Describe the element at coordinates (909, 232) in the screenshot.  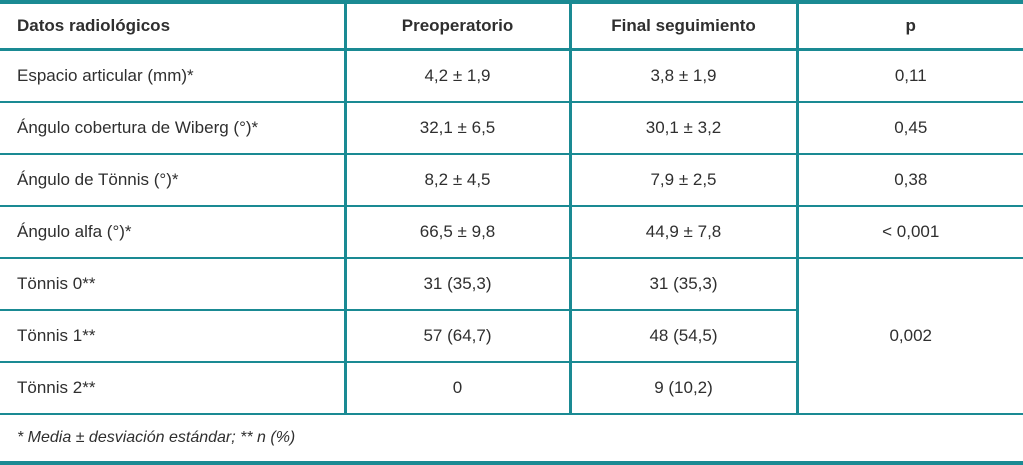
I see `p-value-cell: < 0,001` at that location.